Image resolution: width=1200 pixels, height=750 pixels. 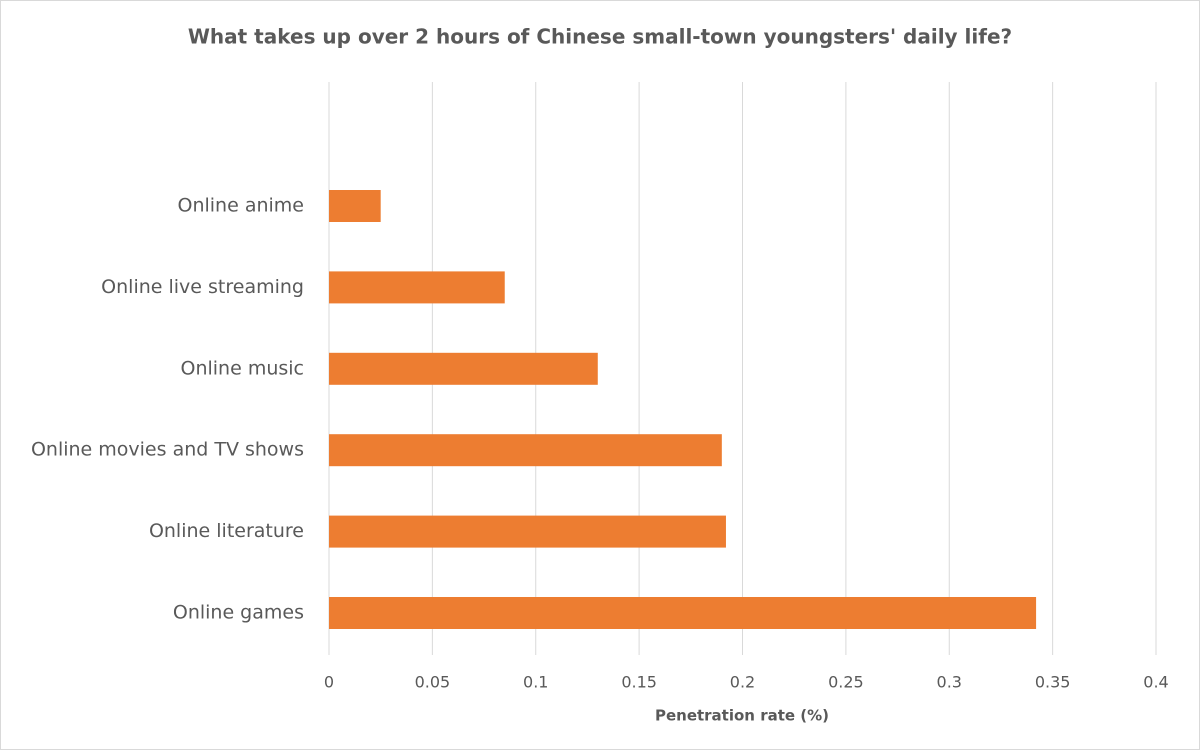 What do you see at coordinates (238, 613) in the screenshot?
I see `y-tick-label: Online games` at bounding box center [238, 613].